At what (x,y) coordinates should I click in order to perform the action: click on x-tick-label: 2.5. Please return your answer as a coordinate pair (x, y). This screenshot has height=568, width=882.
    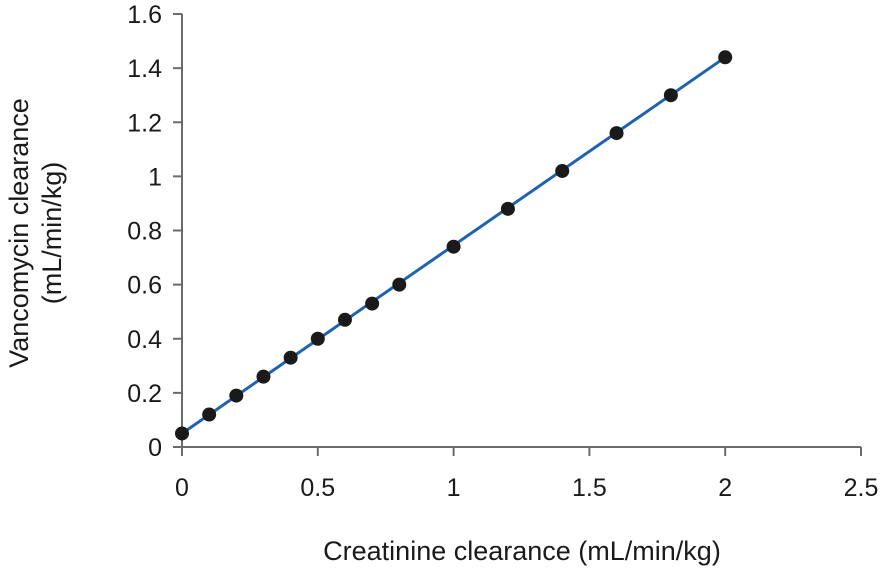
    Looking at the image, I should click on (861, 488).